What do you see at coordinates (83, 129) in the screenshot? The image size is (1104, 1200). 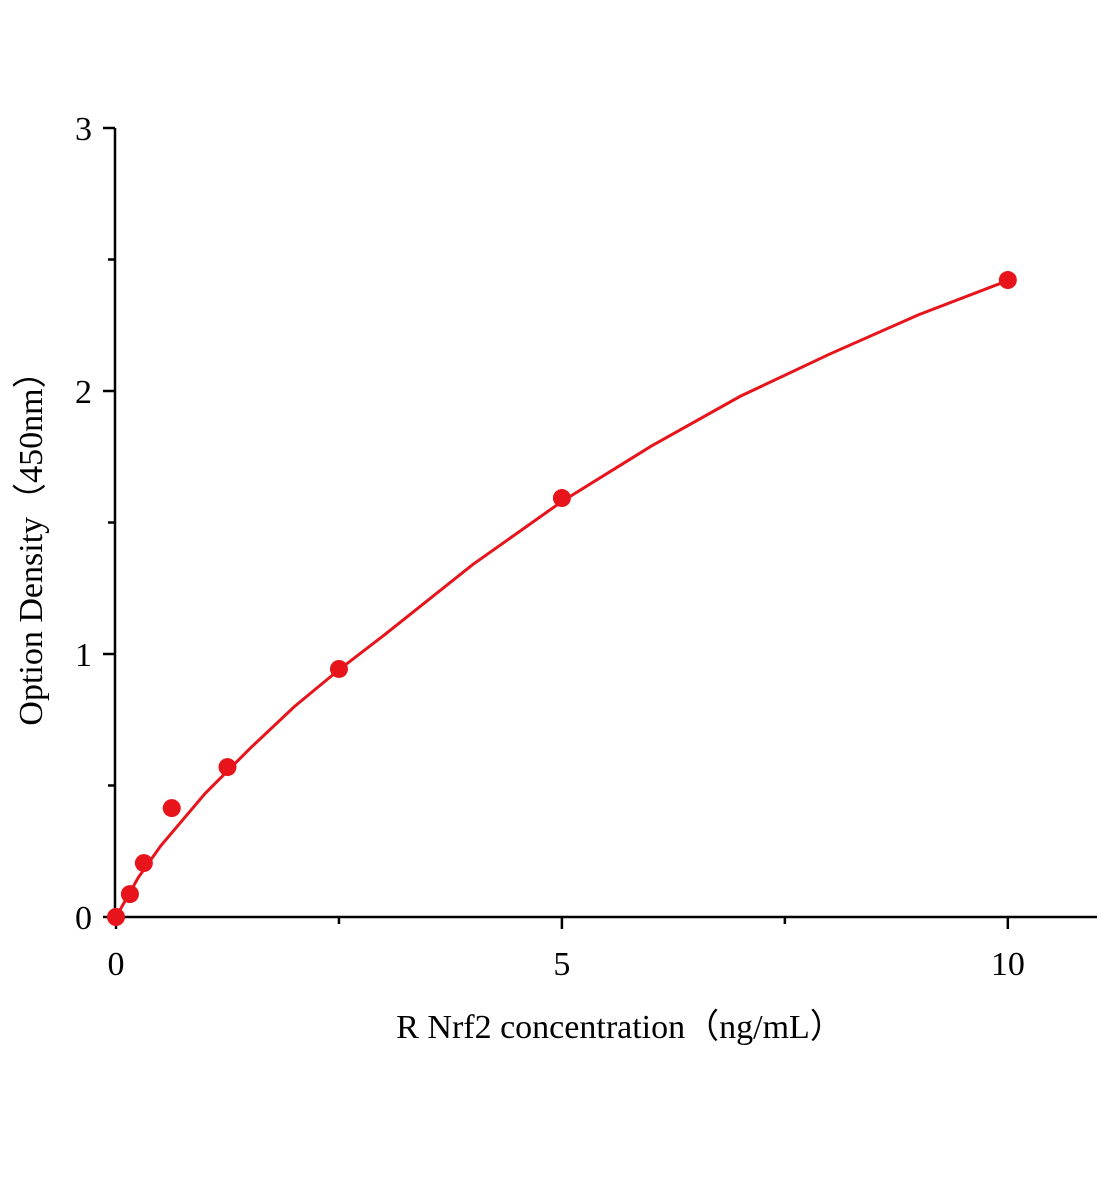 I see `y-tick-label: 3` at bounding box center [83, 129].